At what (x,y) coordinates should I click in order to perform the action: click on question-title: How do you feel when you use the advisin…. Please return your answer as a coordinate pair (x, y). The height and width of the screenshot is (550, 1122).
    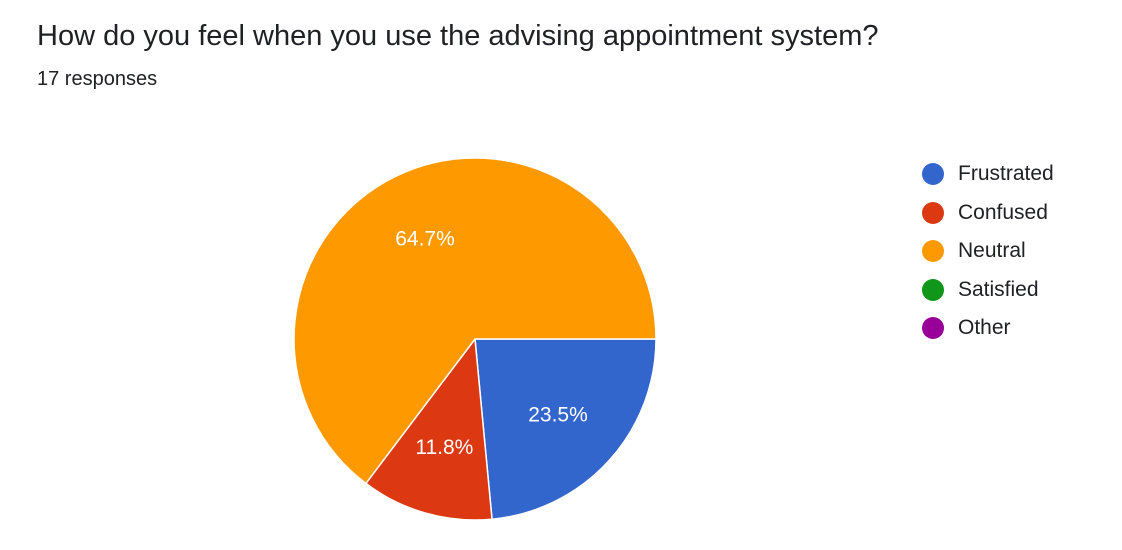
    Looking at the image, I should click on (458, 36).